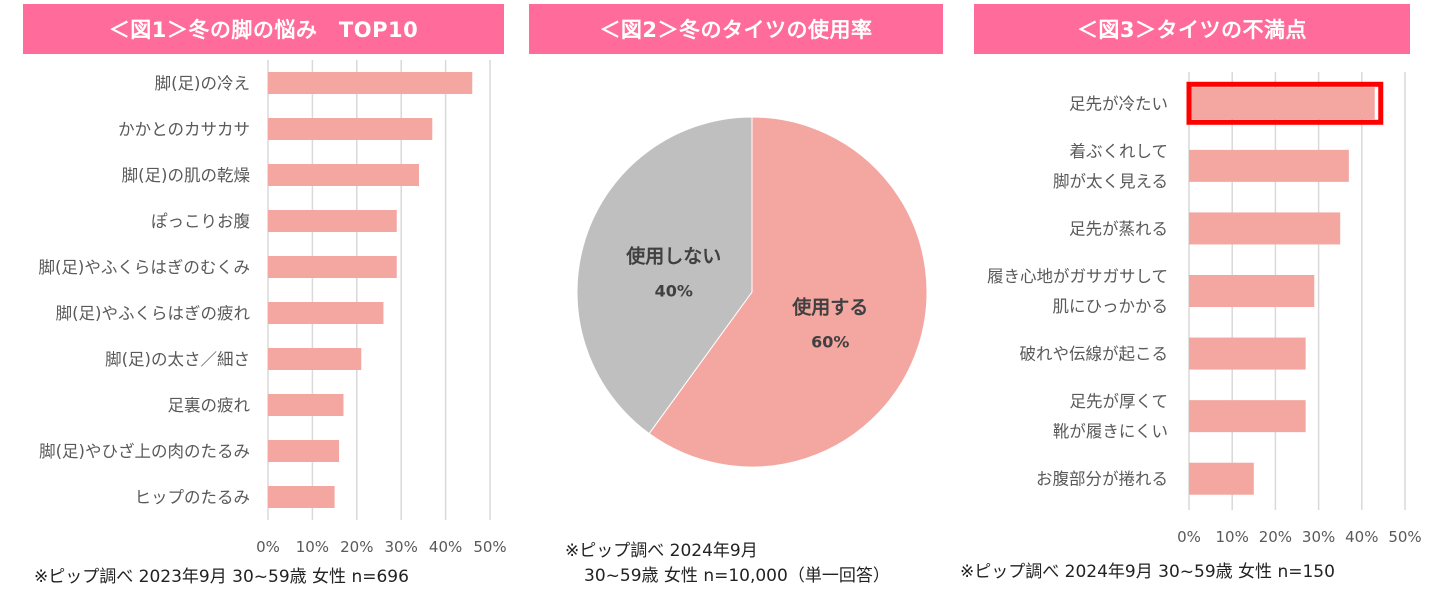 Image resolution: width=1429 pixels, height=590 pixels. What do you see at coordinates (1077, 276) in the screenshot?
I see `fig3-category-label: 履き心地がガサガサして` at bounding box center [1077, 276].